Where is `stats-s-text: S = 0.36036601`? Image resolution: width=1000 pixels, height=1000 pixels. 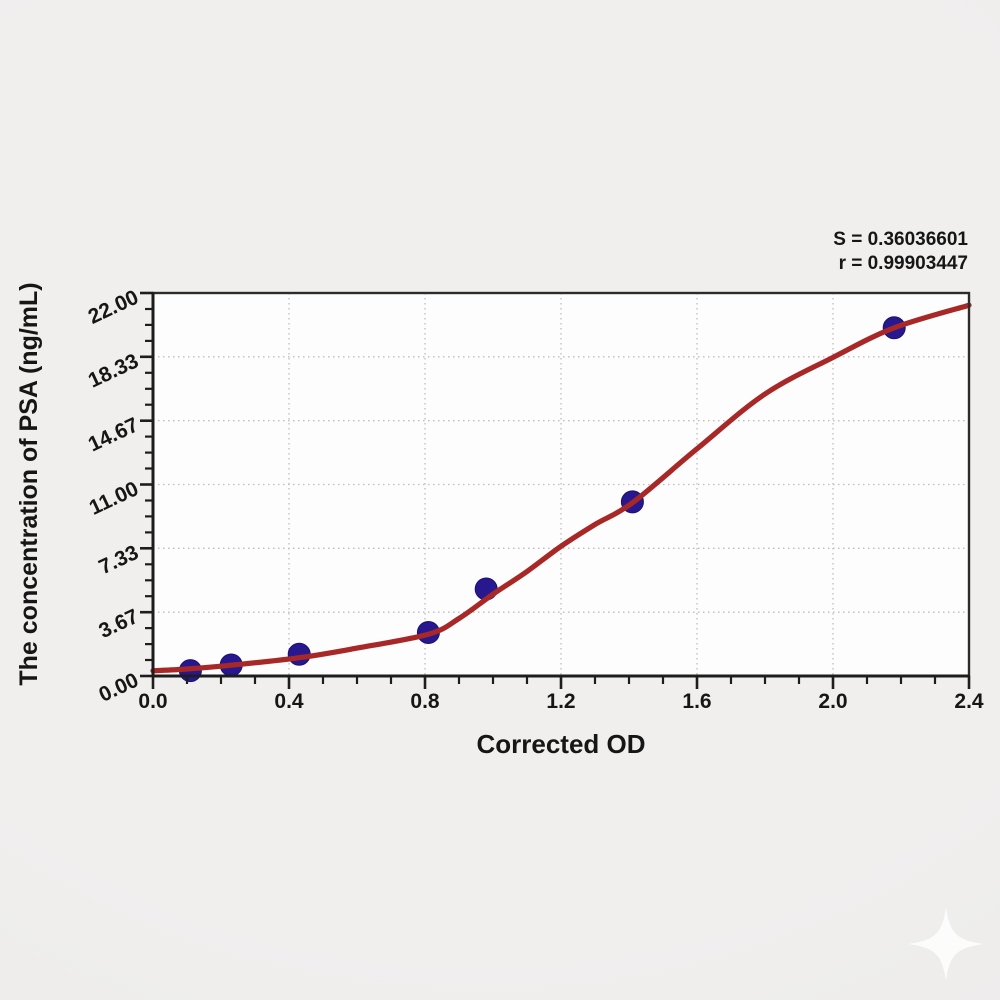 stats-s-text: S = 0.36036601 is located at coordinates (900, 239).